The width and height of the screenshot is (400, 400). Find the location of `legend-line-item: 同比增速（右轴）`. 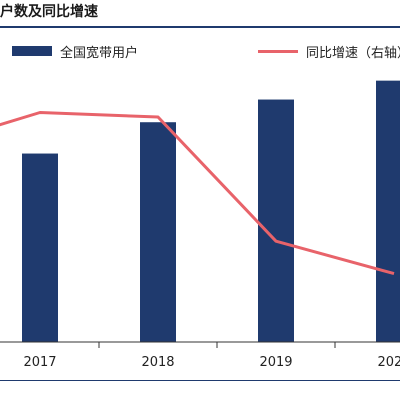

legend-line-item: 同比增速（右轴） is located at coordinates (329, 51).